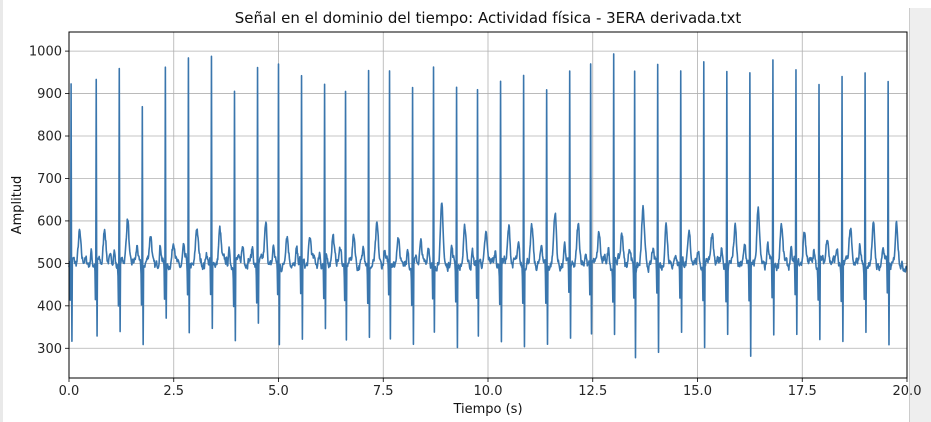 This screenshot has height=422, width=931. Describe the element at coordinates (49, 306) in the screenshot. I see `y-tick-label: 400` at that location.